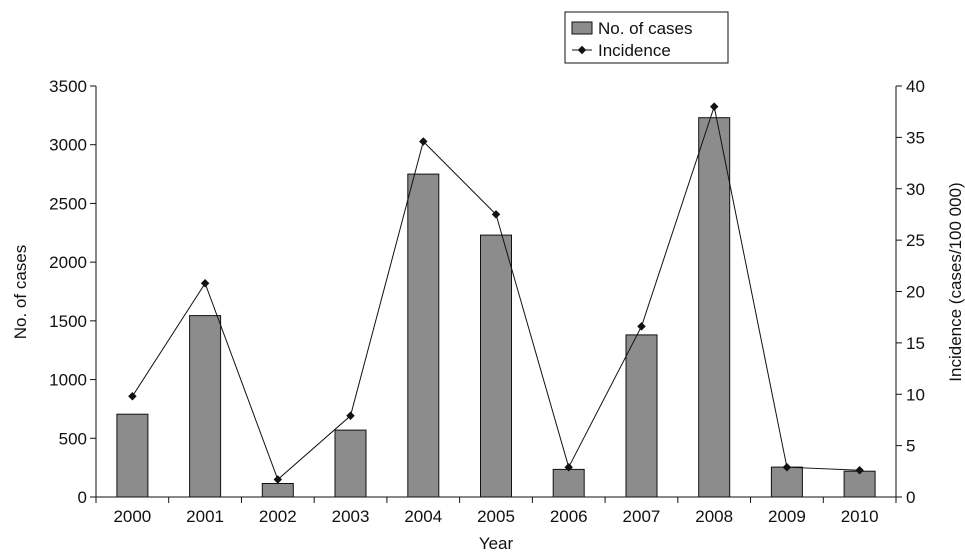 The width and height of the screenshot is (965, 553). Describe the element at coordinates (68, 145) in the screenshot. I see `y-tick-label: 3000` at that location.